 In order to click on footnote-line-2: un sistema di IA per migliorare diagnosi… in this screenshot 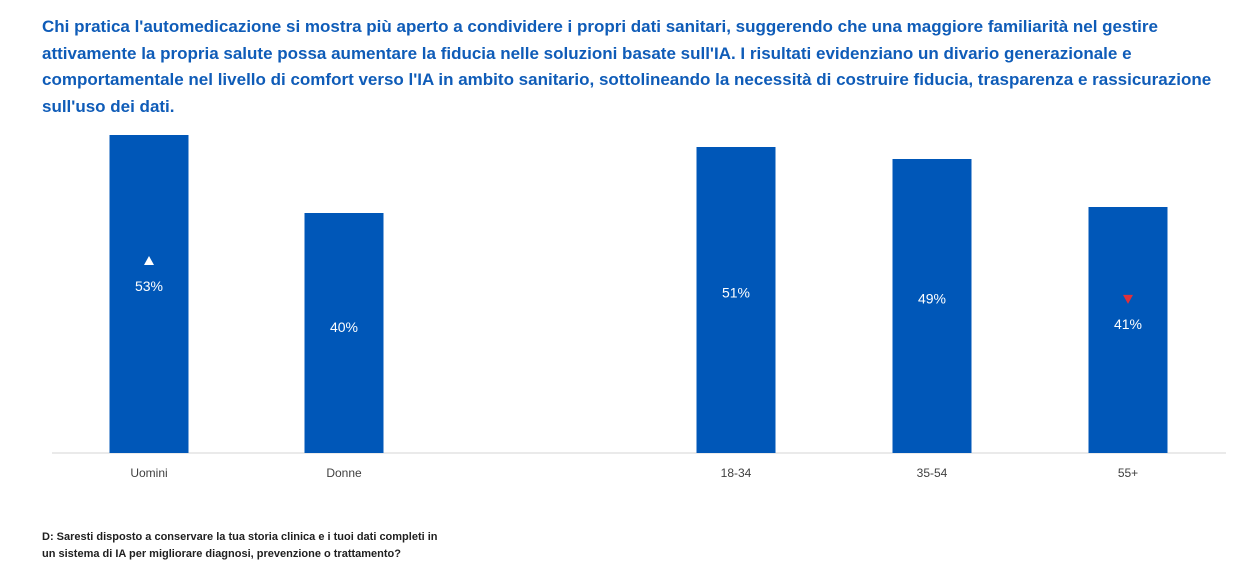, I will do `click(221, 554)`.